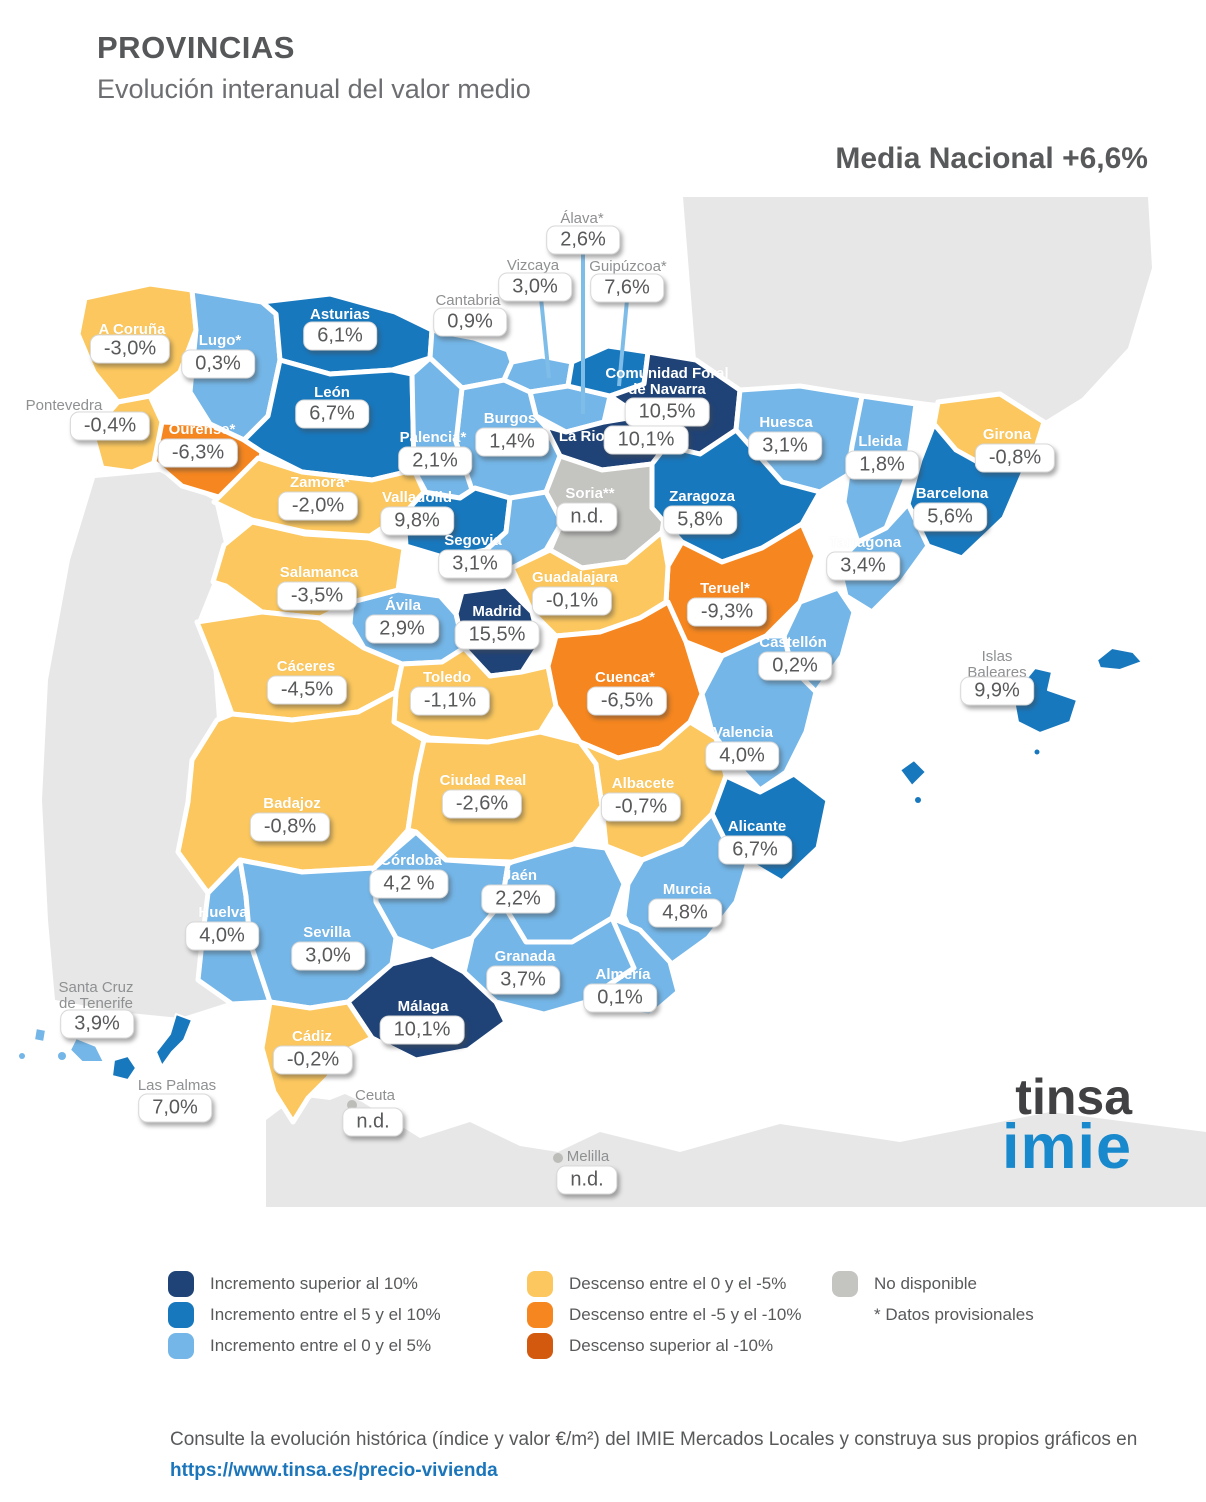 Image resolution: width=1206 pixels, height=1502 pixels. I want to click on legend-item: Descenso entre el -5 y el -10%, so click(664, 1314).